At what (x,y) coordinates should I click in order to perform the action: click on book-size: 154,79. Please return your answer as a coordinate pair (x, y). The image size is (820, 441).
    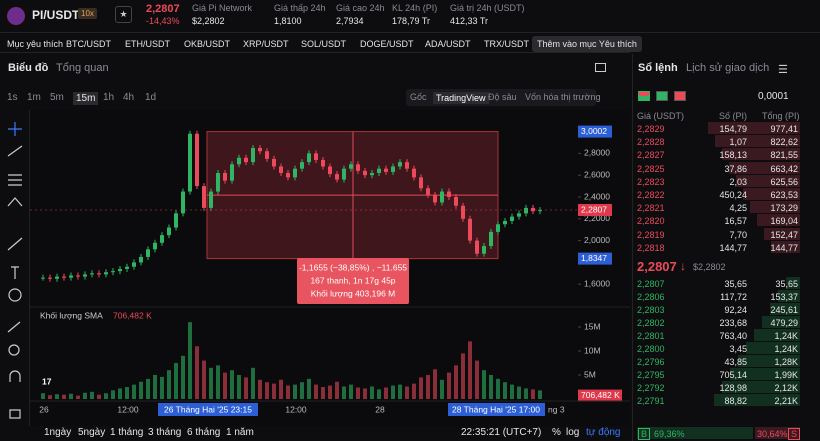
    Looking at the image, I should click on (733, 129).